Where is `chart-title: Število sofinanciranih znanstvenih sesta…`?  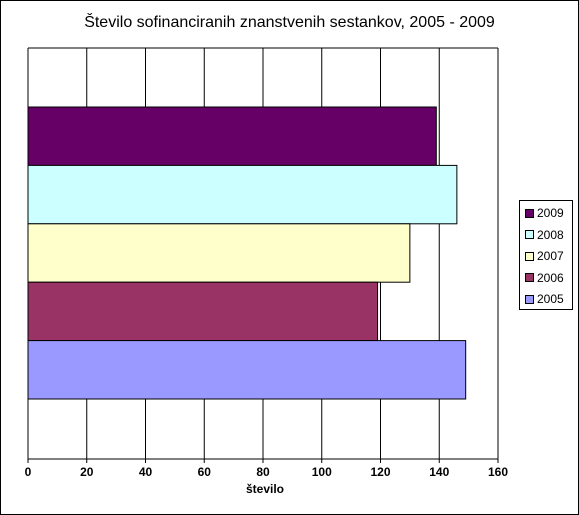 chart-title: Število sofinanciranih znanstvenih sesta… is located at coordinates (289, 22).